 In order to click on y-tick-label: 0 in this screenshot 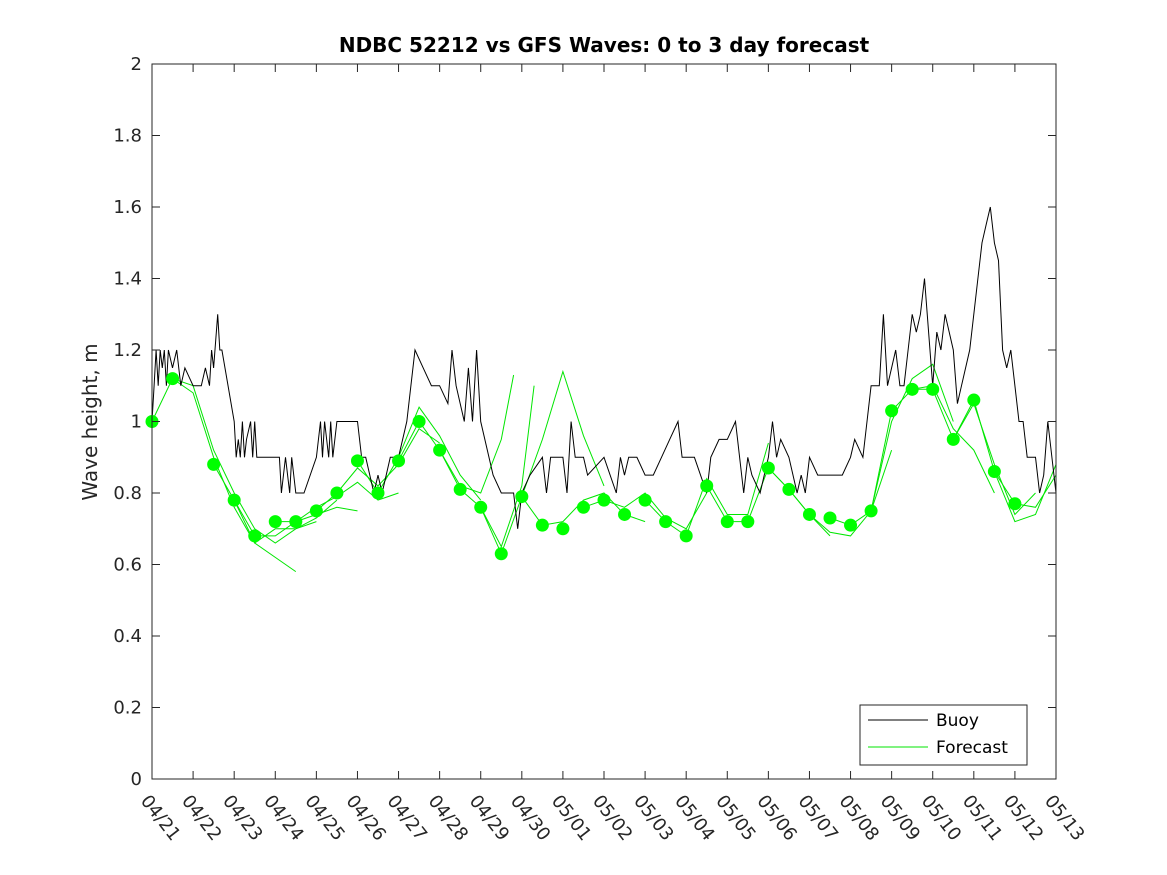, I will do `click(136, 779)`.